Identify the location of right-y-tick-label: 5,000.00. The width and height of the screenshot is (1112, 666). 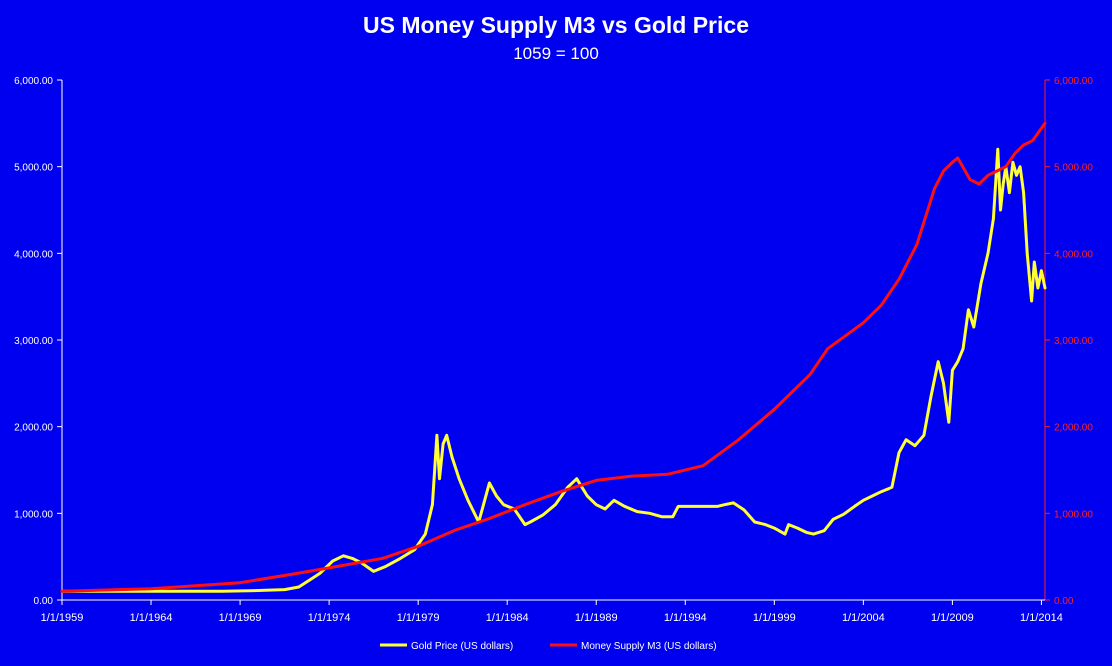
(1073, 168).